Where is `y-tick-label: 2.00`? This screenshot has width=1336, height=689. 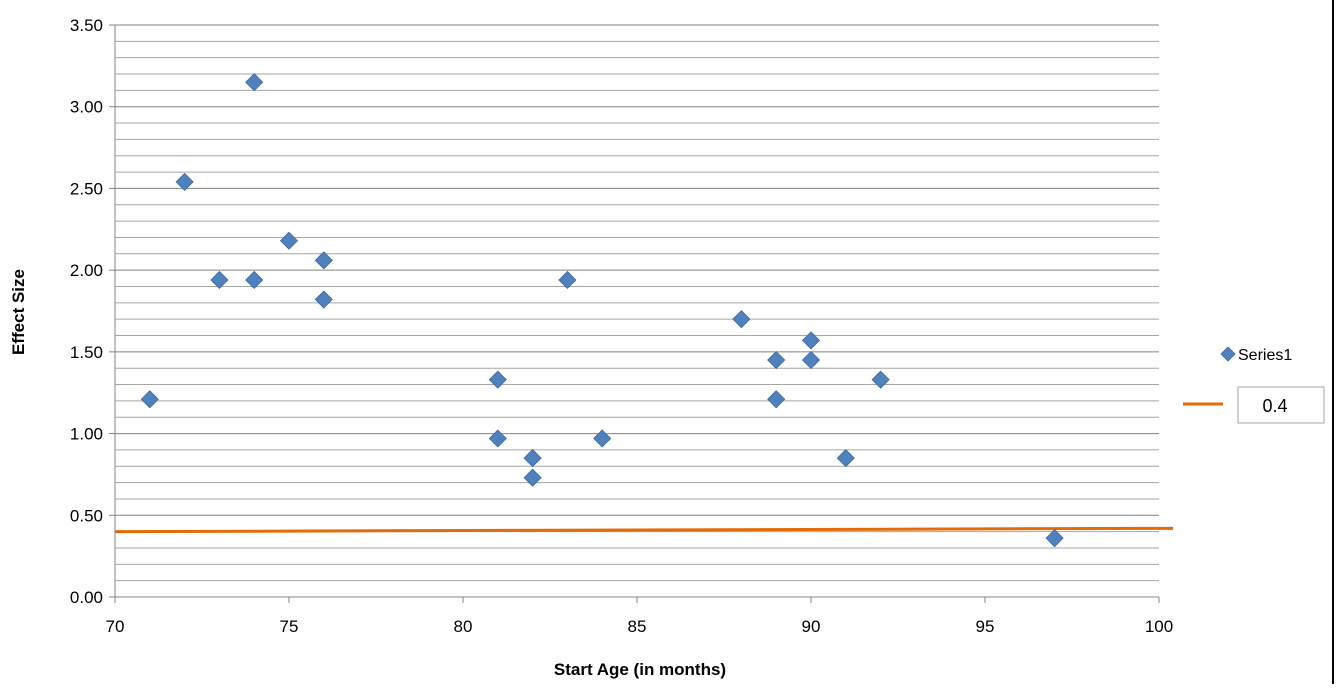 y-tick-label: 2.00 is located at coordinates (86, 270).